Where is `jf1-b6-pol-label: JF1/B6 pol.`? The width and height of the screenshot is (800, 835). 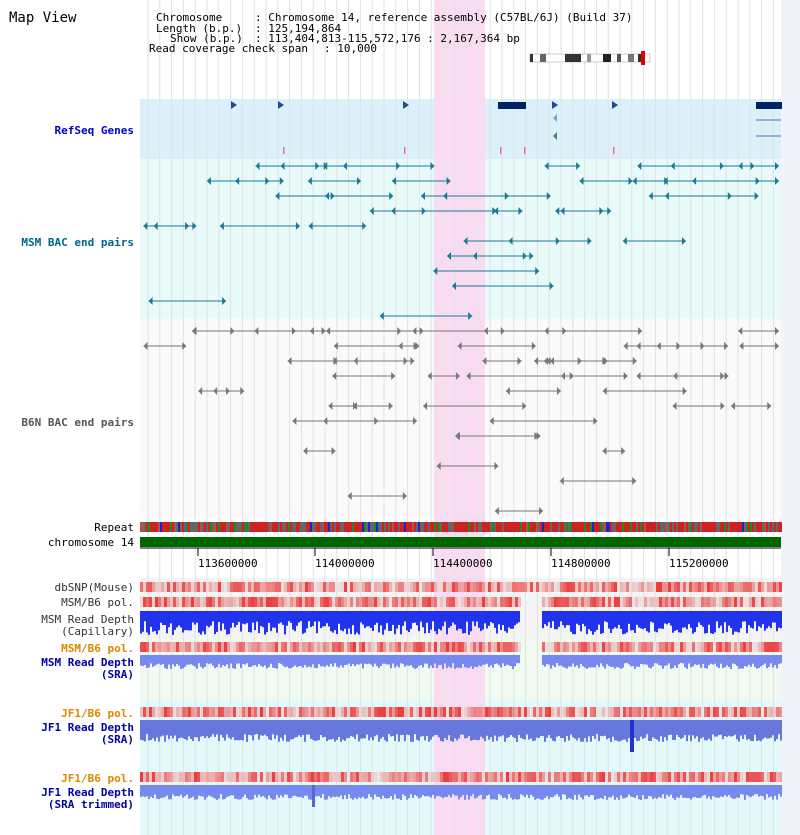 jf1-b6-pol-label: JF1/B6 pol. is located at coordinates (97, 713).